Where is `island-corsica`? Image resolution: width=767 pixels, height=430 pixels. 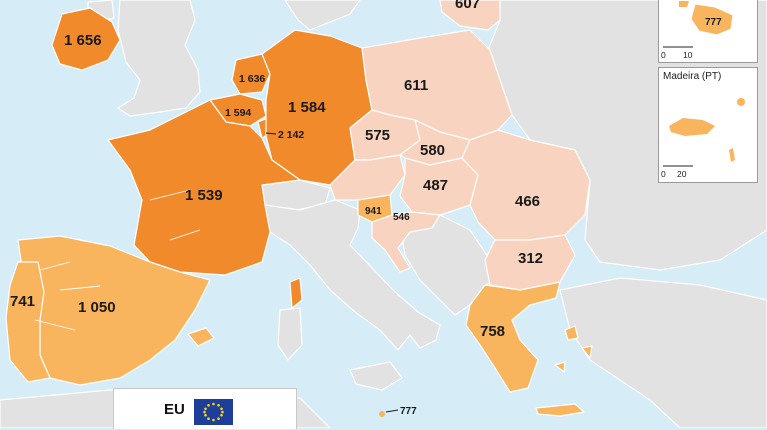
island-corsica is located at coordinates (296, 293).